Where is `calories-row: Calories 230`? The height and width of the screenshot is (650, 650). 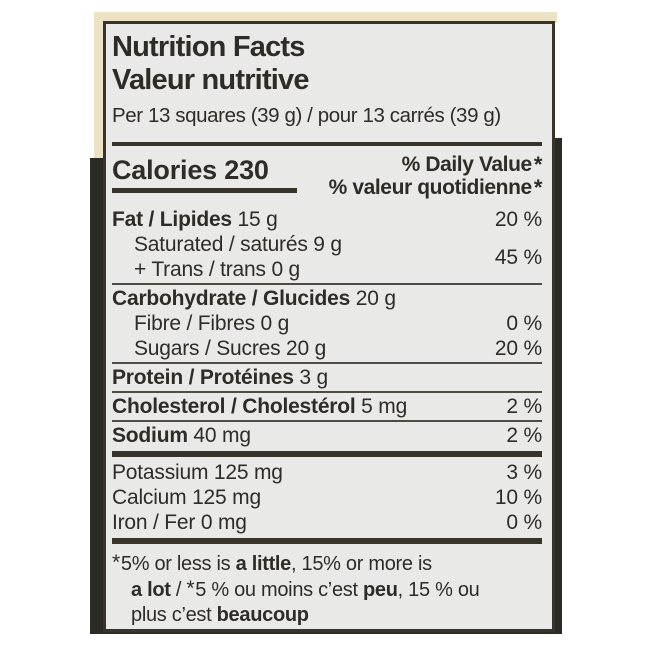 calories-row: Calories 230 is located at coordinates (204, 177).